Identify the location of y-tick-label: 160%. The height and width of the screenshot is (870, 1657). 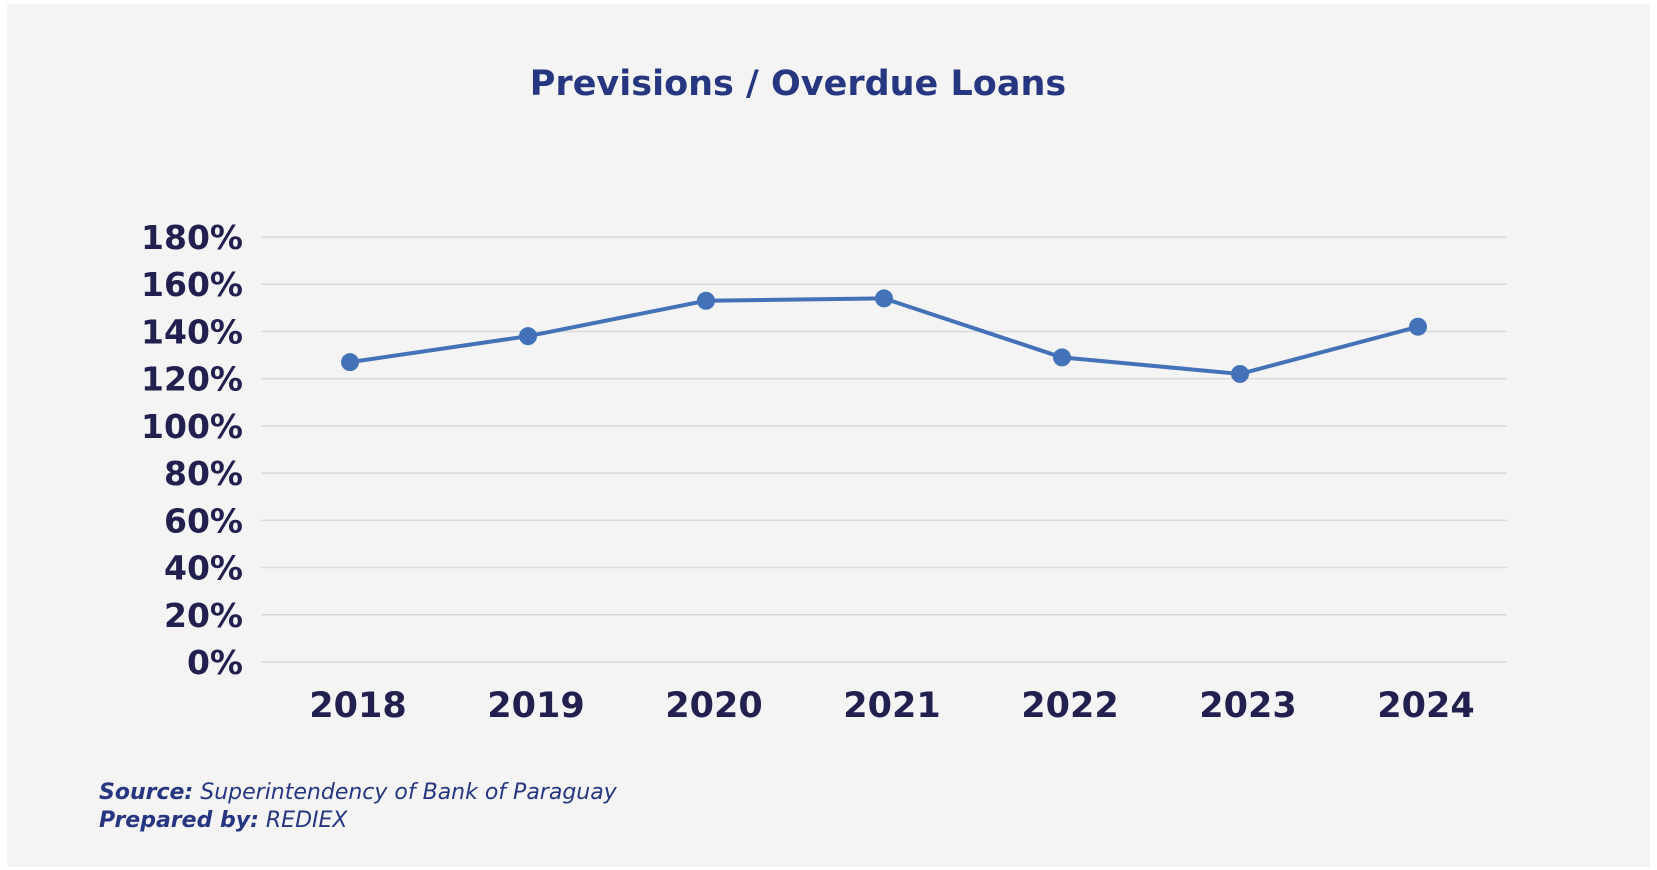
(192, 284).